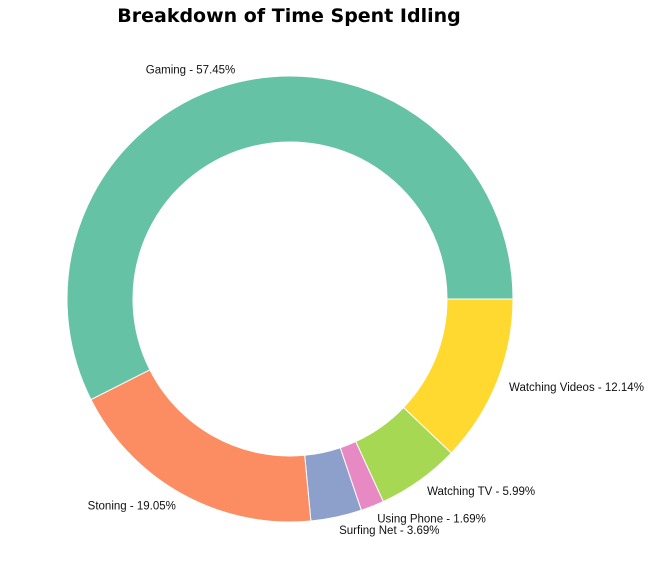 The image size is (664, 582). Describe the element at coordinates (431, 519) in the screenshot. I see `slice-label-using-phone: Using Phone - 1.69%` at that location.